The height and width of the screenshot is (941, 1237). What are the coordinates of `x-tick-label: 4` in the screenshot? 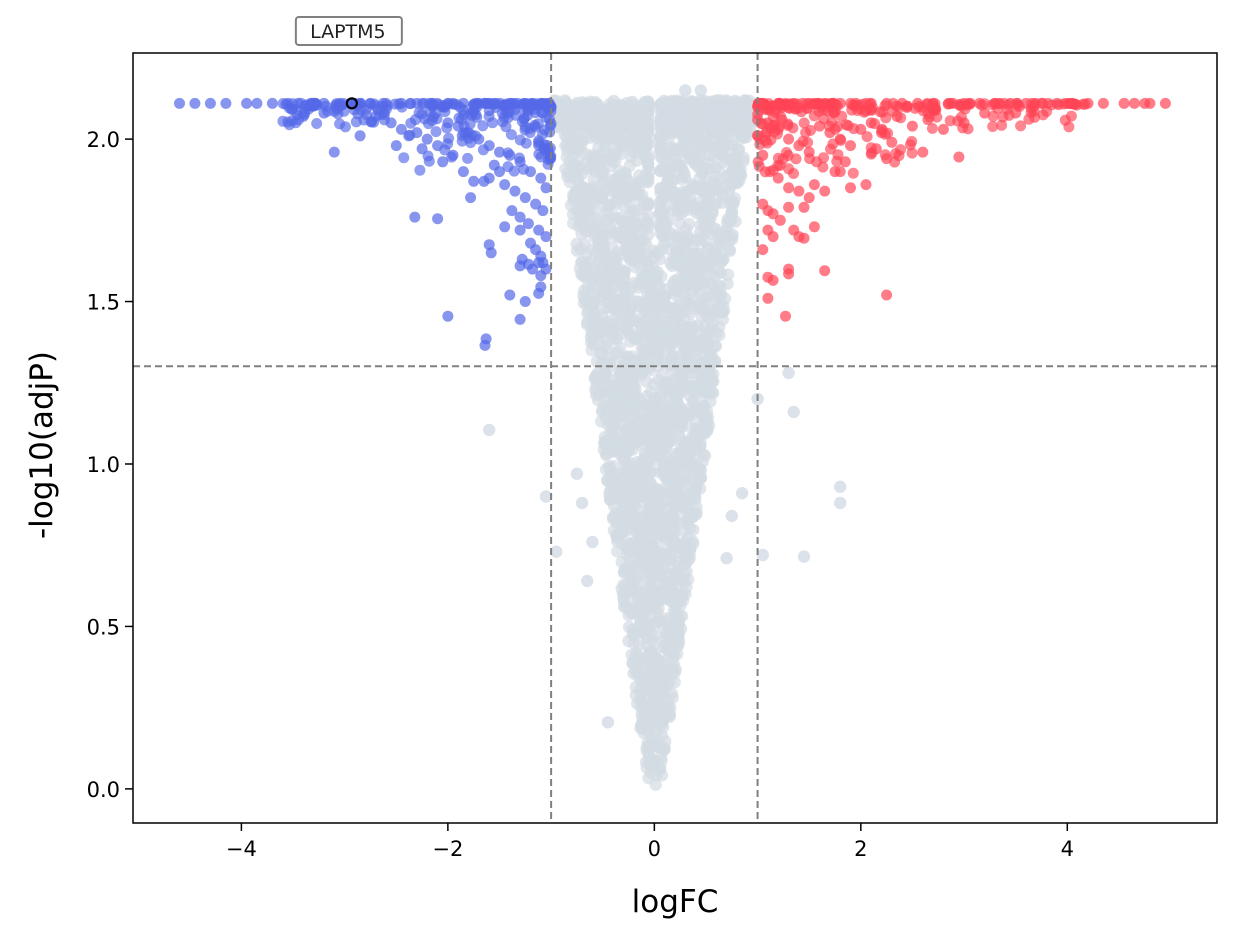 It's located at (1067, 849).